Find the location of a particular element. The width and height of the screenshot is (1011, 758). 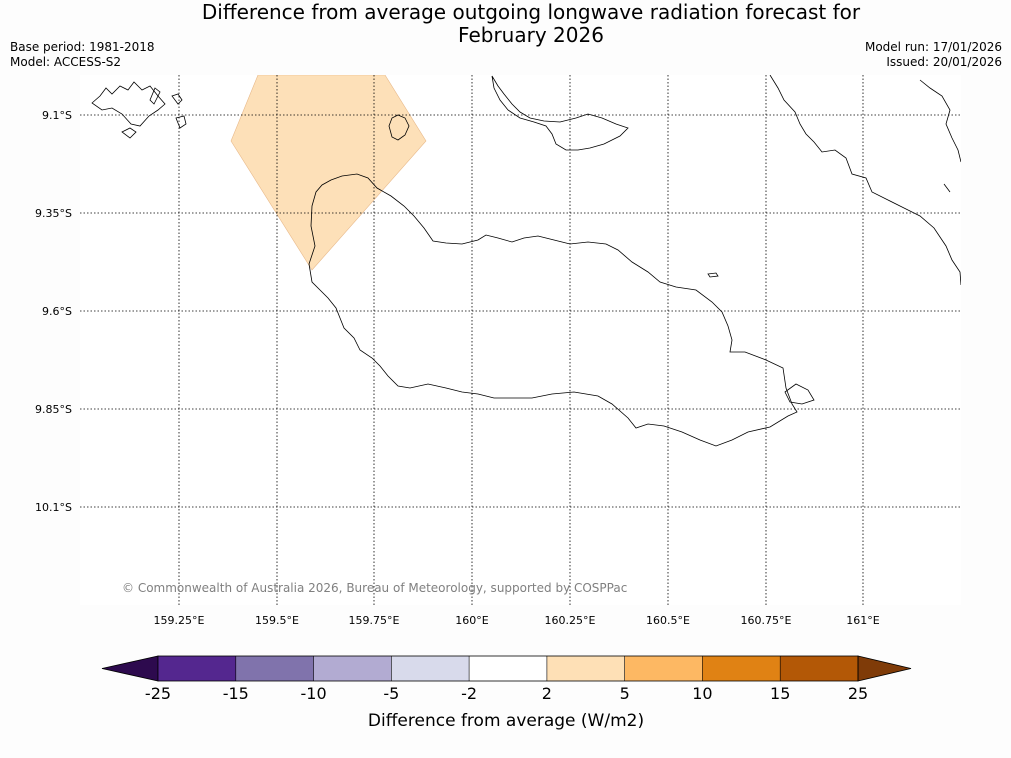

colorbar-arrow-low is located at coordinates (130, 668).